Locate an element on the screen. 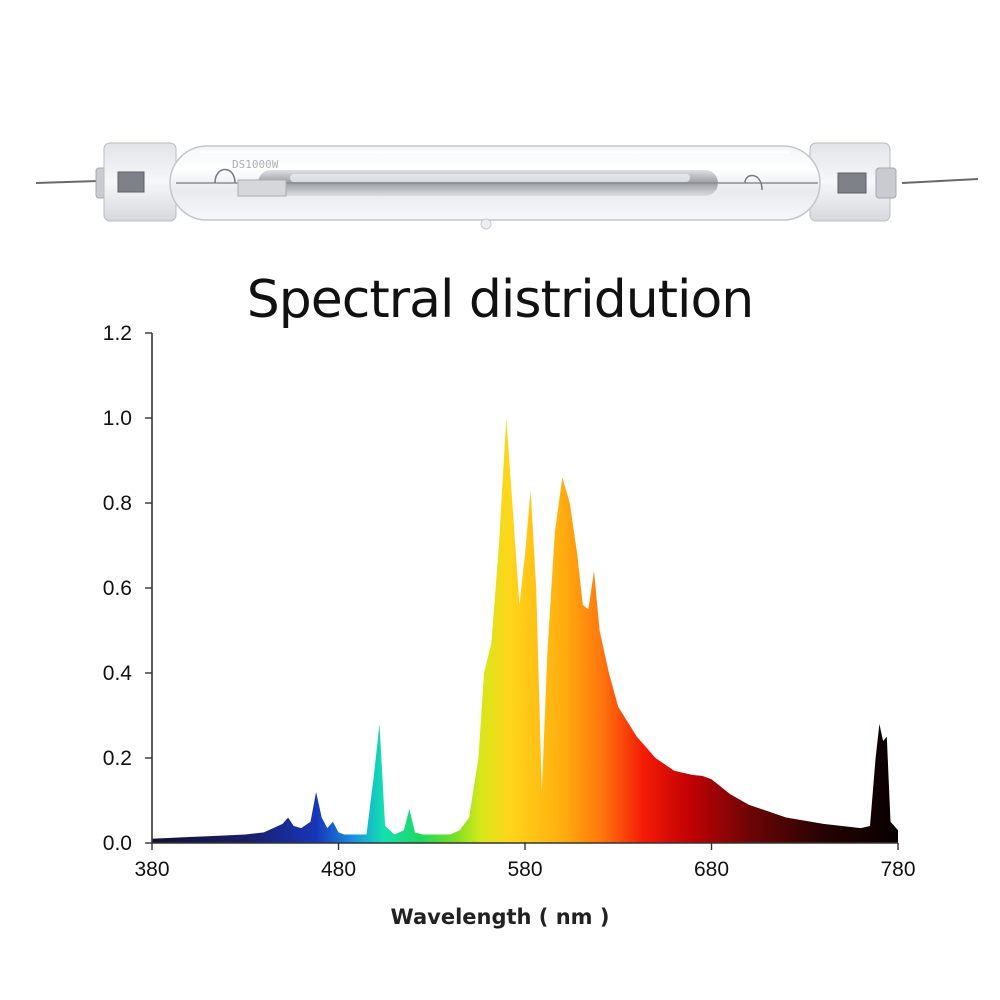  x-tick-label: 680 is located at coordinates (711, 869).